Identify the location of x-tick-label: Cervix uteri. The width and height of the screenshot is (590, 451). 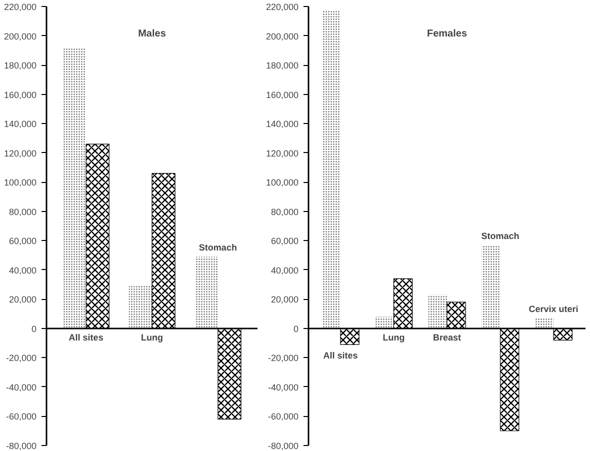
(553, 309).